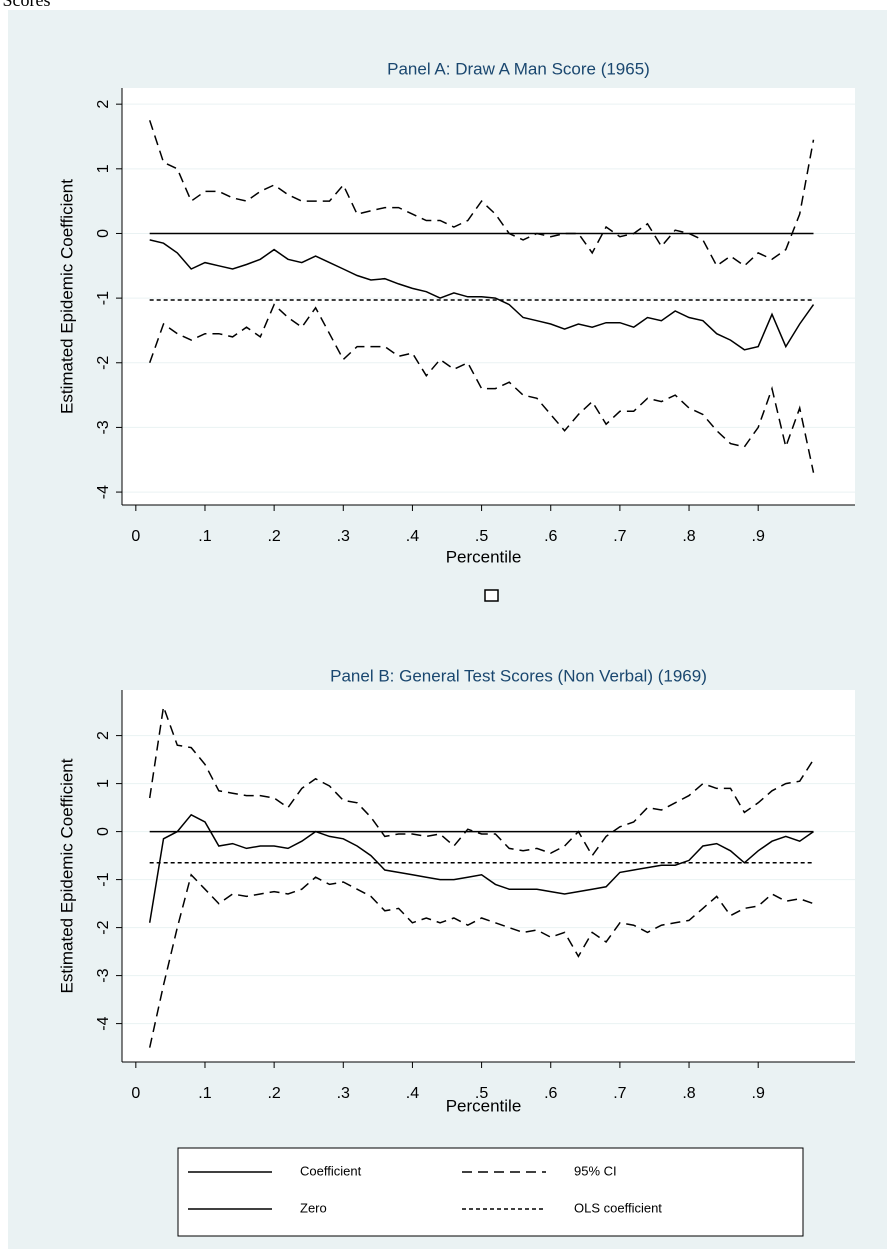 Image resolution: width=887 pixels, height=1254 pixels. Describe the element at coordinates (25, 5) in the screenshot. I see `caption: st Scores` at that location.